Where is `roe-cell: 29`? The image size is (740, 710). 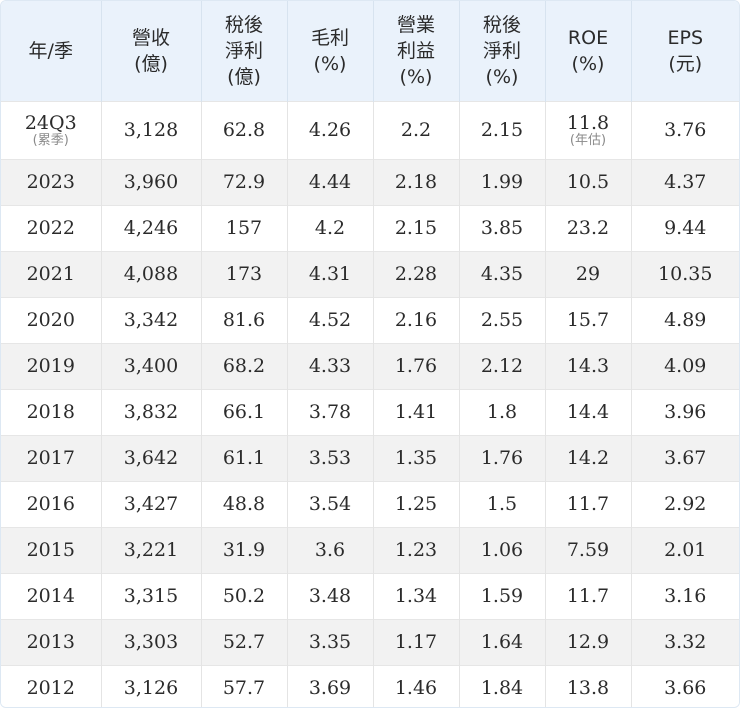 roe-cell: 29 is located at coordinates (587, 273).